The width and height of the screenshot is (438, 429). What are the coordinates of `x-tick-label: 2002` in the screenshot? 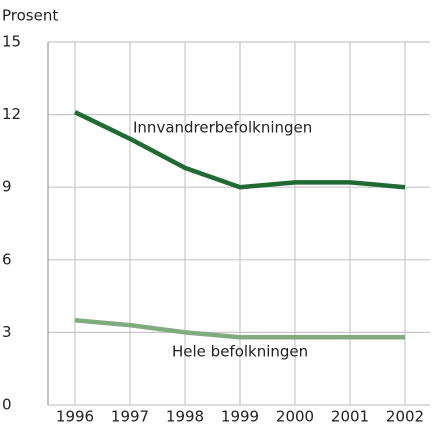 It's located at (405, 417).